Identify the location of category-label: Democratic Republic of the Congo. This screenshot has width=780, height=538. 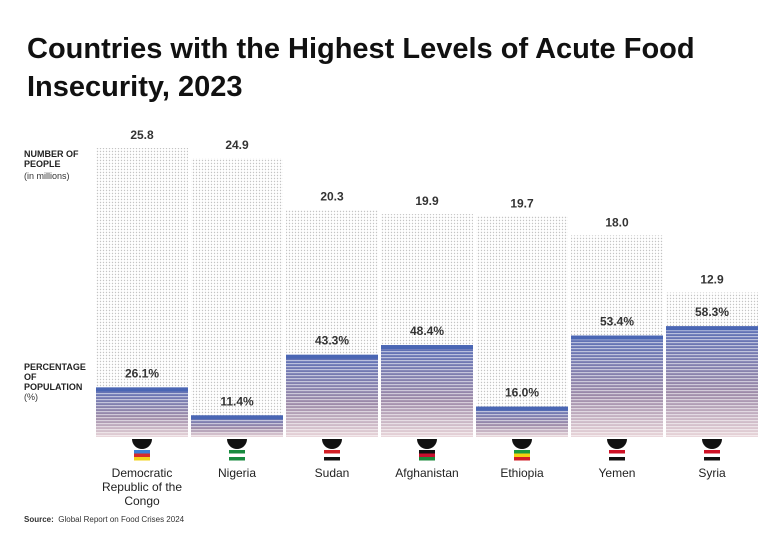
(142, 487).